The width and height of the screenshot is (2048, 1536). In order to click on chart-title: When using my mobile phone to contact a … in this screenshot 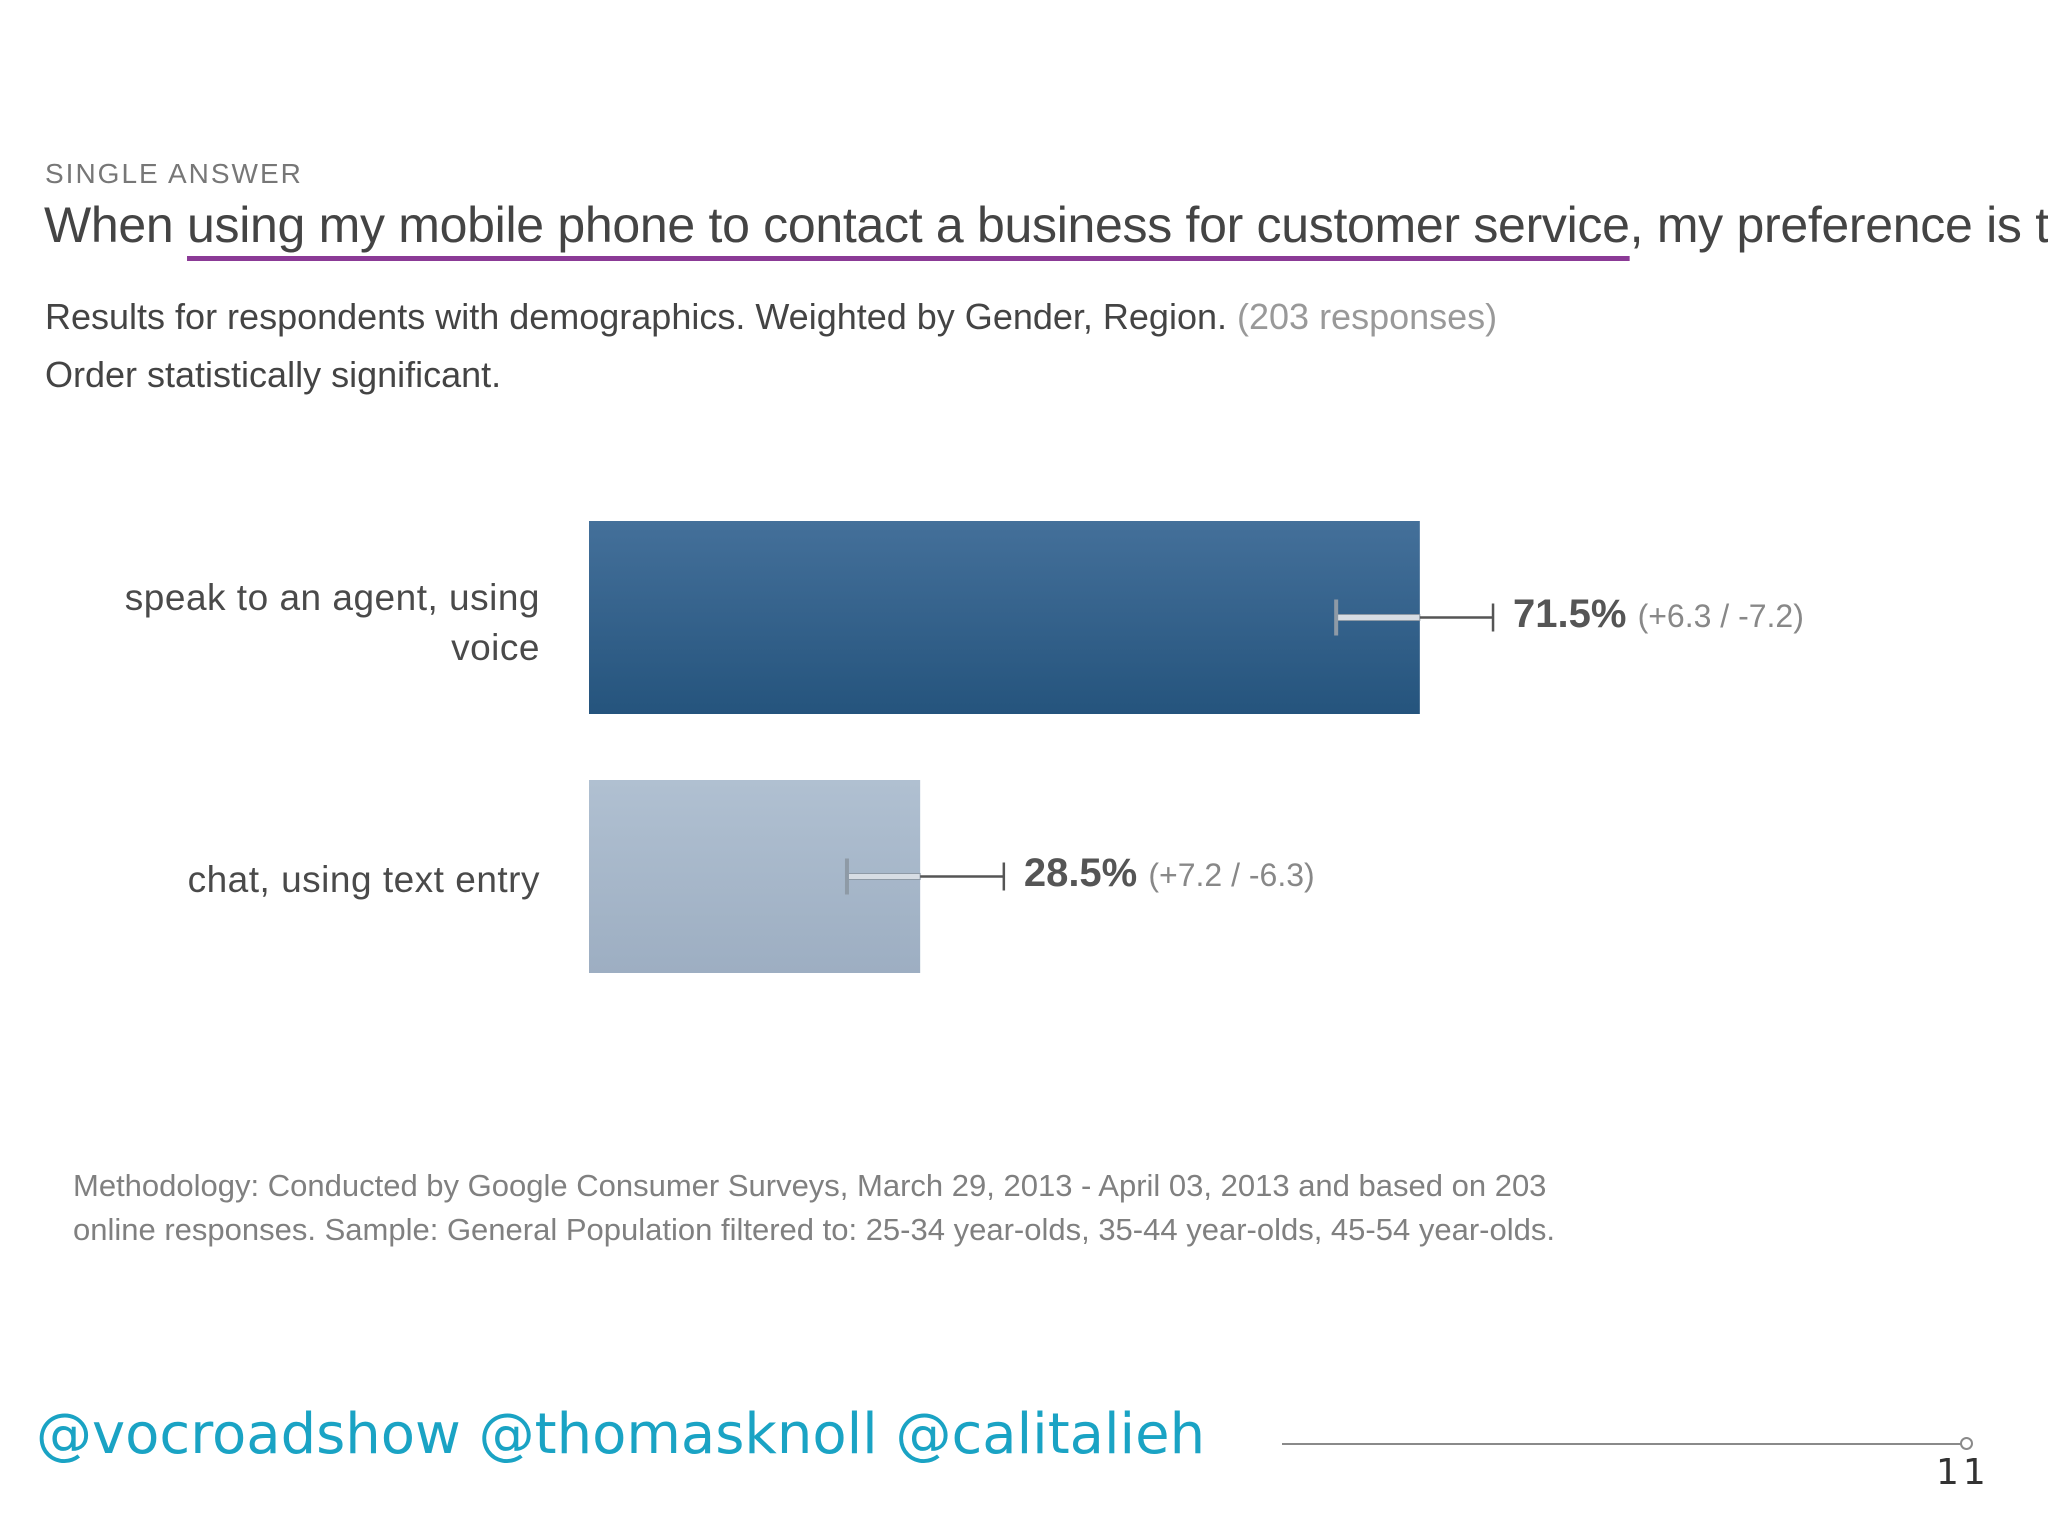, I will do `click(1046, 225)`.